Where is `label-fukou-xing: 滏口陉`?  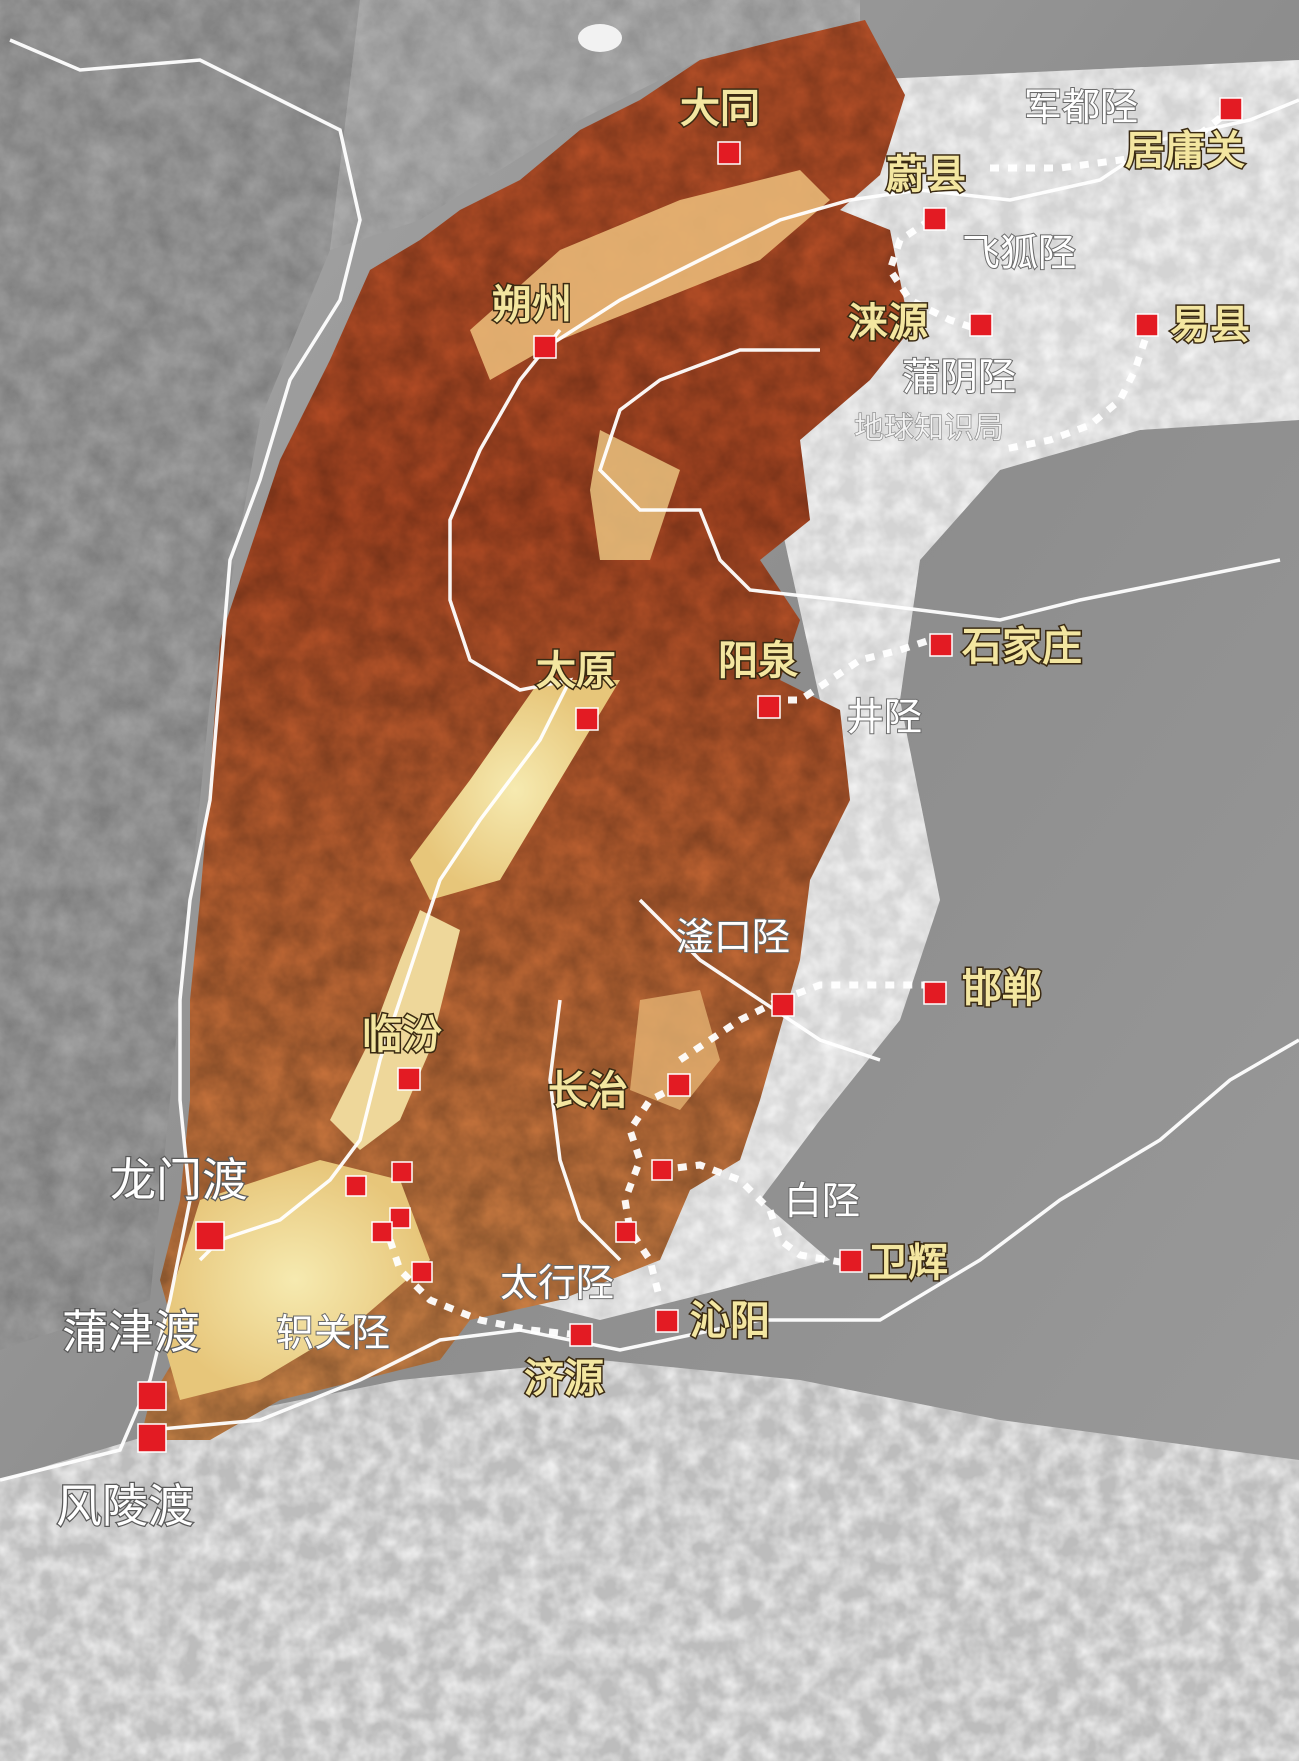 label-fukou-xing: 滏口陉 is located at coordinates (733, 937).